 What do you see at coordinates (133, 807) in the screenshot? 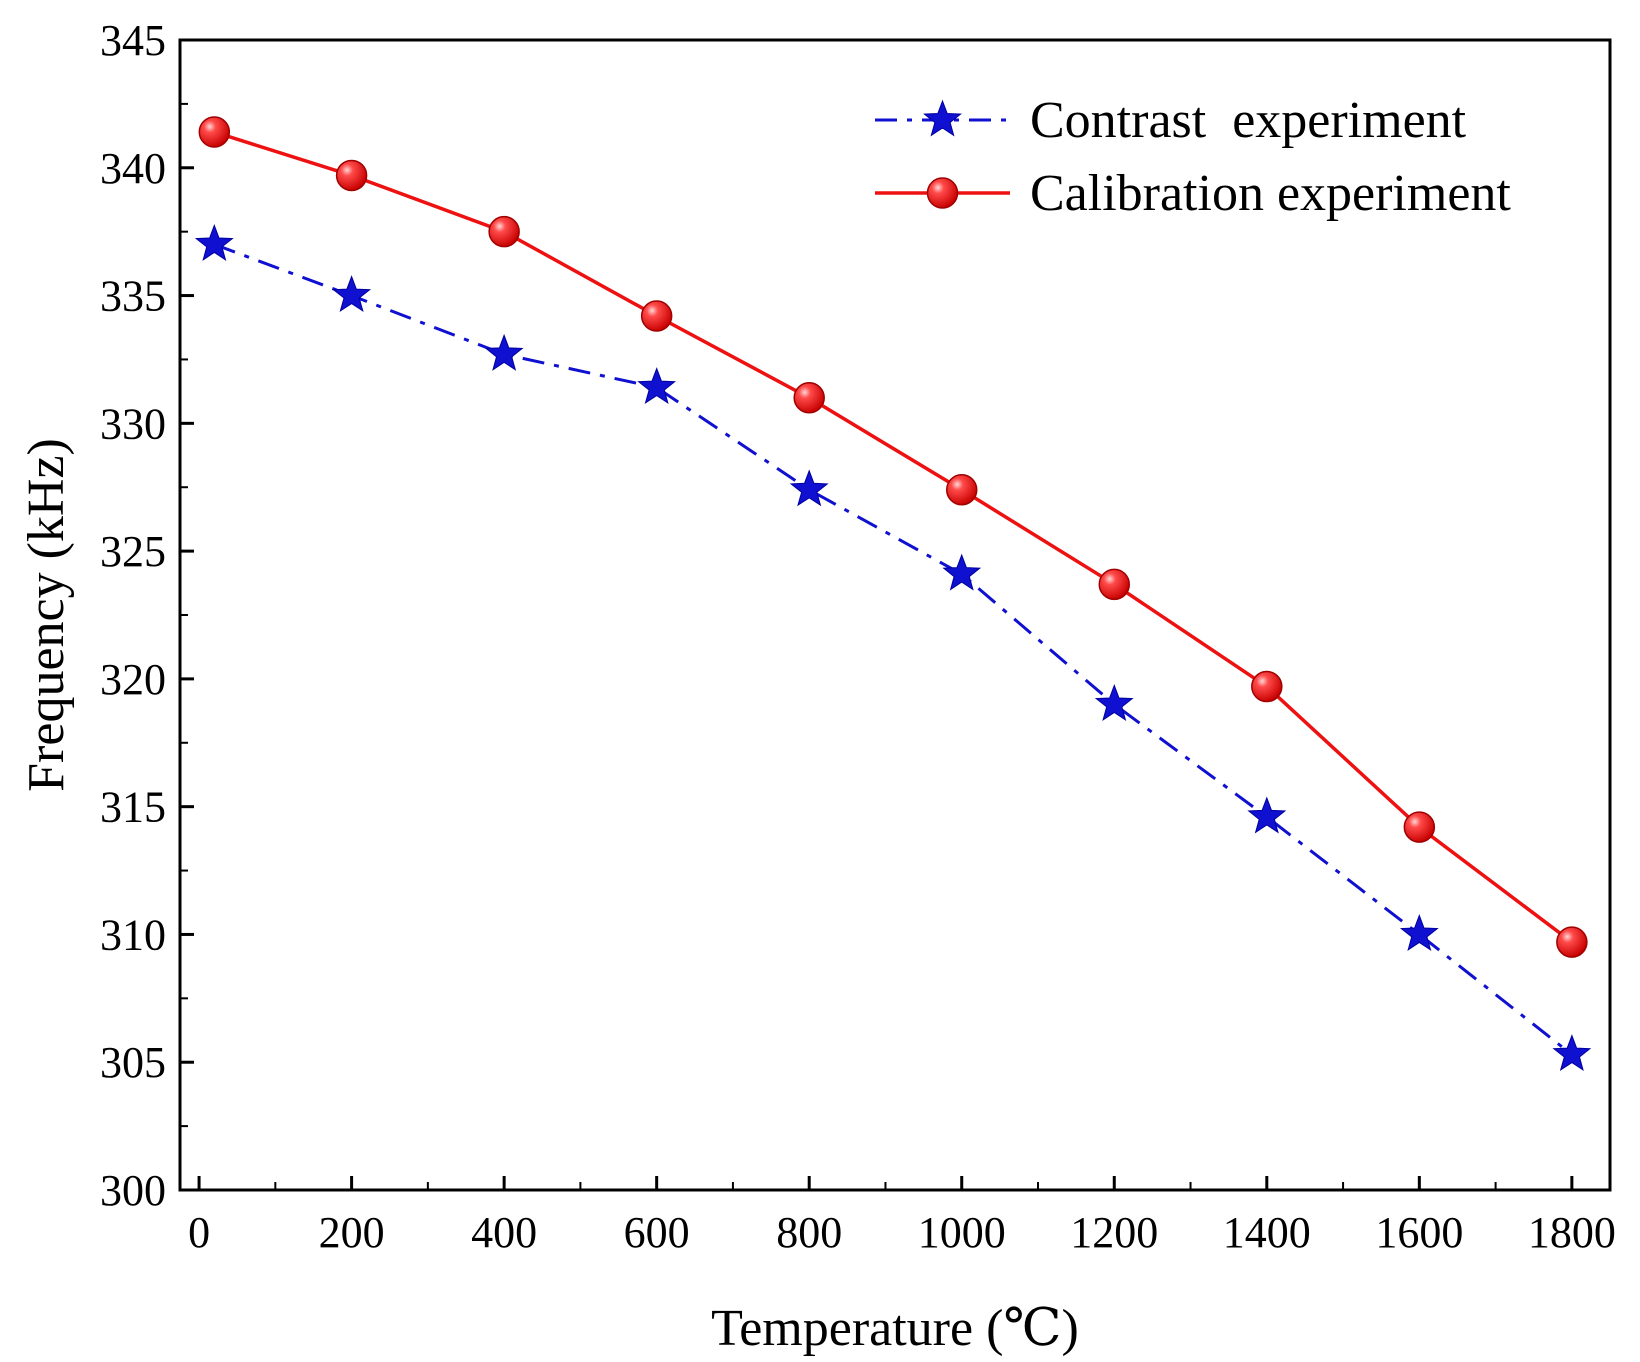
I see `y-tick-label: 315` at bounding box center [133, 807].